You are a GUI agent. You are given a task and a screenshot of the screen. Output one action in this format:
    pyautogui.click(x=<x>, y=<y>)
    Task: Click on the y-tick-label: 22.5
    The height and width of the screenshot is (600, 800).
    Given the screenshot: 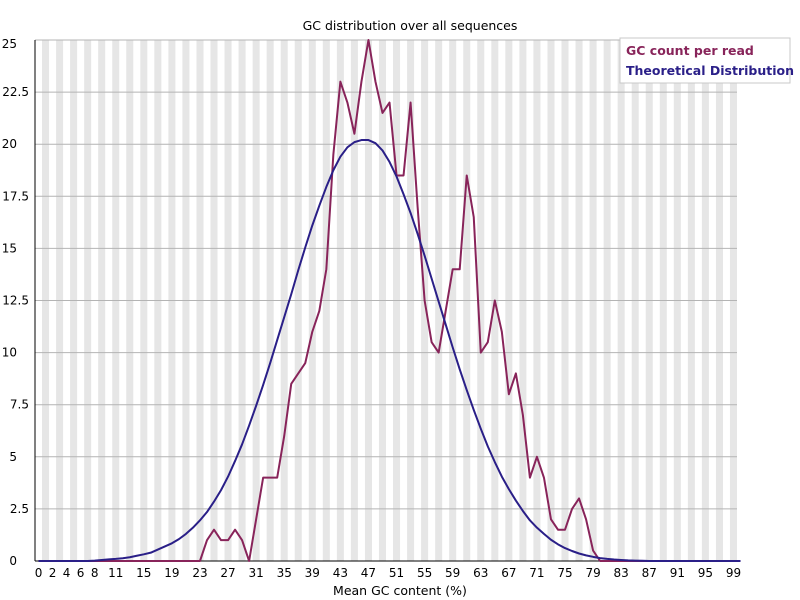 What is the action you would take?
    pyautogui.click(x=15, y=92)
    